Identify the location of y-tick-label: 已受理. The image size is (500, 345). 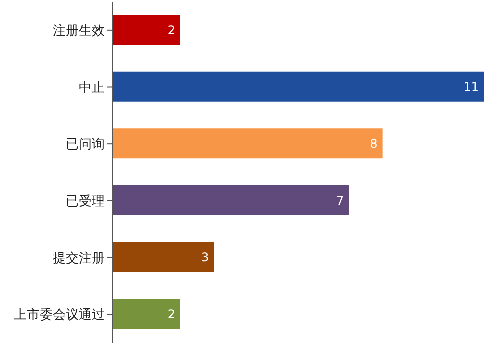
(85, 202).